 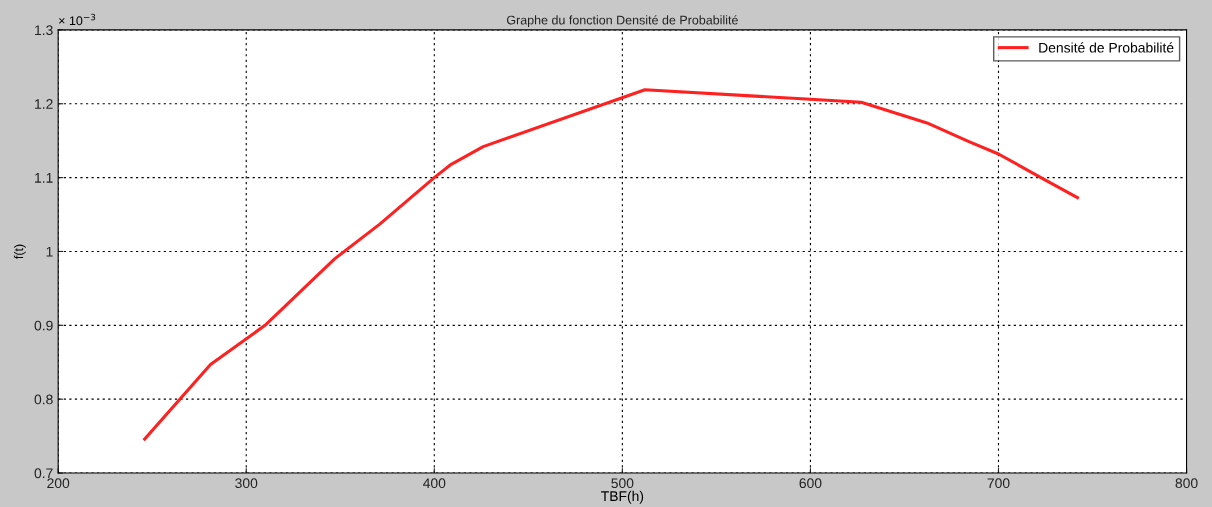 What do you see at coordinates (810, 483) in the screenshot?
I see `x-tick-label: 600` at bounding box center [810, 483].